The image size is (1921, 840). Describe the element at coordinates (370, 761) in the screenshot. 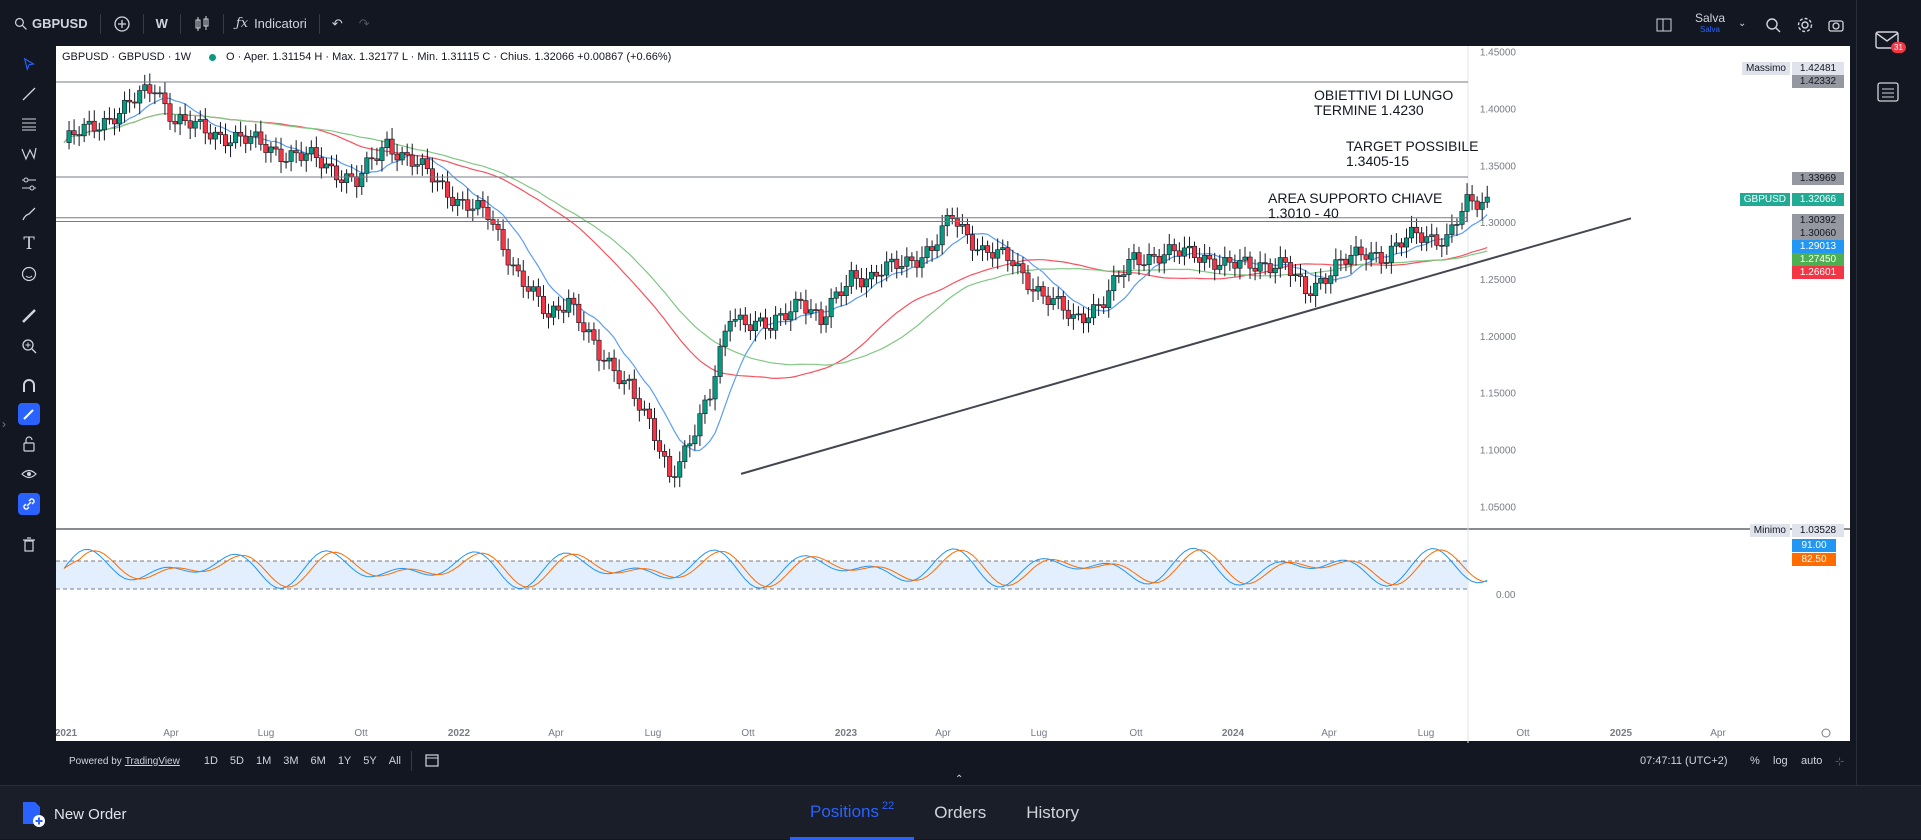

I see `timeframe-button: 5Y` at that location.